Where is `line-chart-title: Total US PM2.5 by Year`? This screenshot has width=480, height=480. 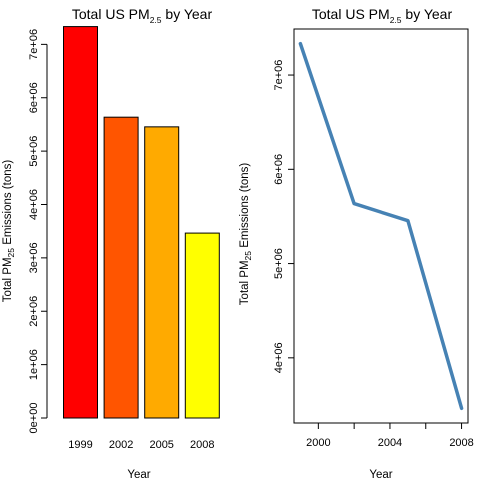 line-chart-title: Total US PM2.5 by Year is located at coordinates (382, 15).